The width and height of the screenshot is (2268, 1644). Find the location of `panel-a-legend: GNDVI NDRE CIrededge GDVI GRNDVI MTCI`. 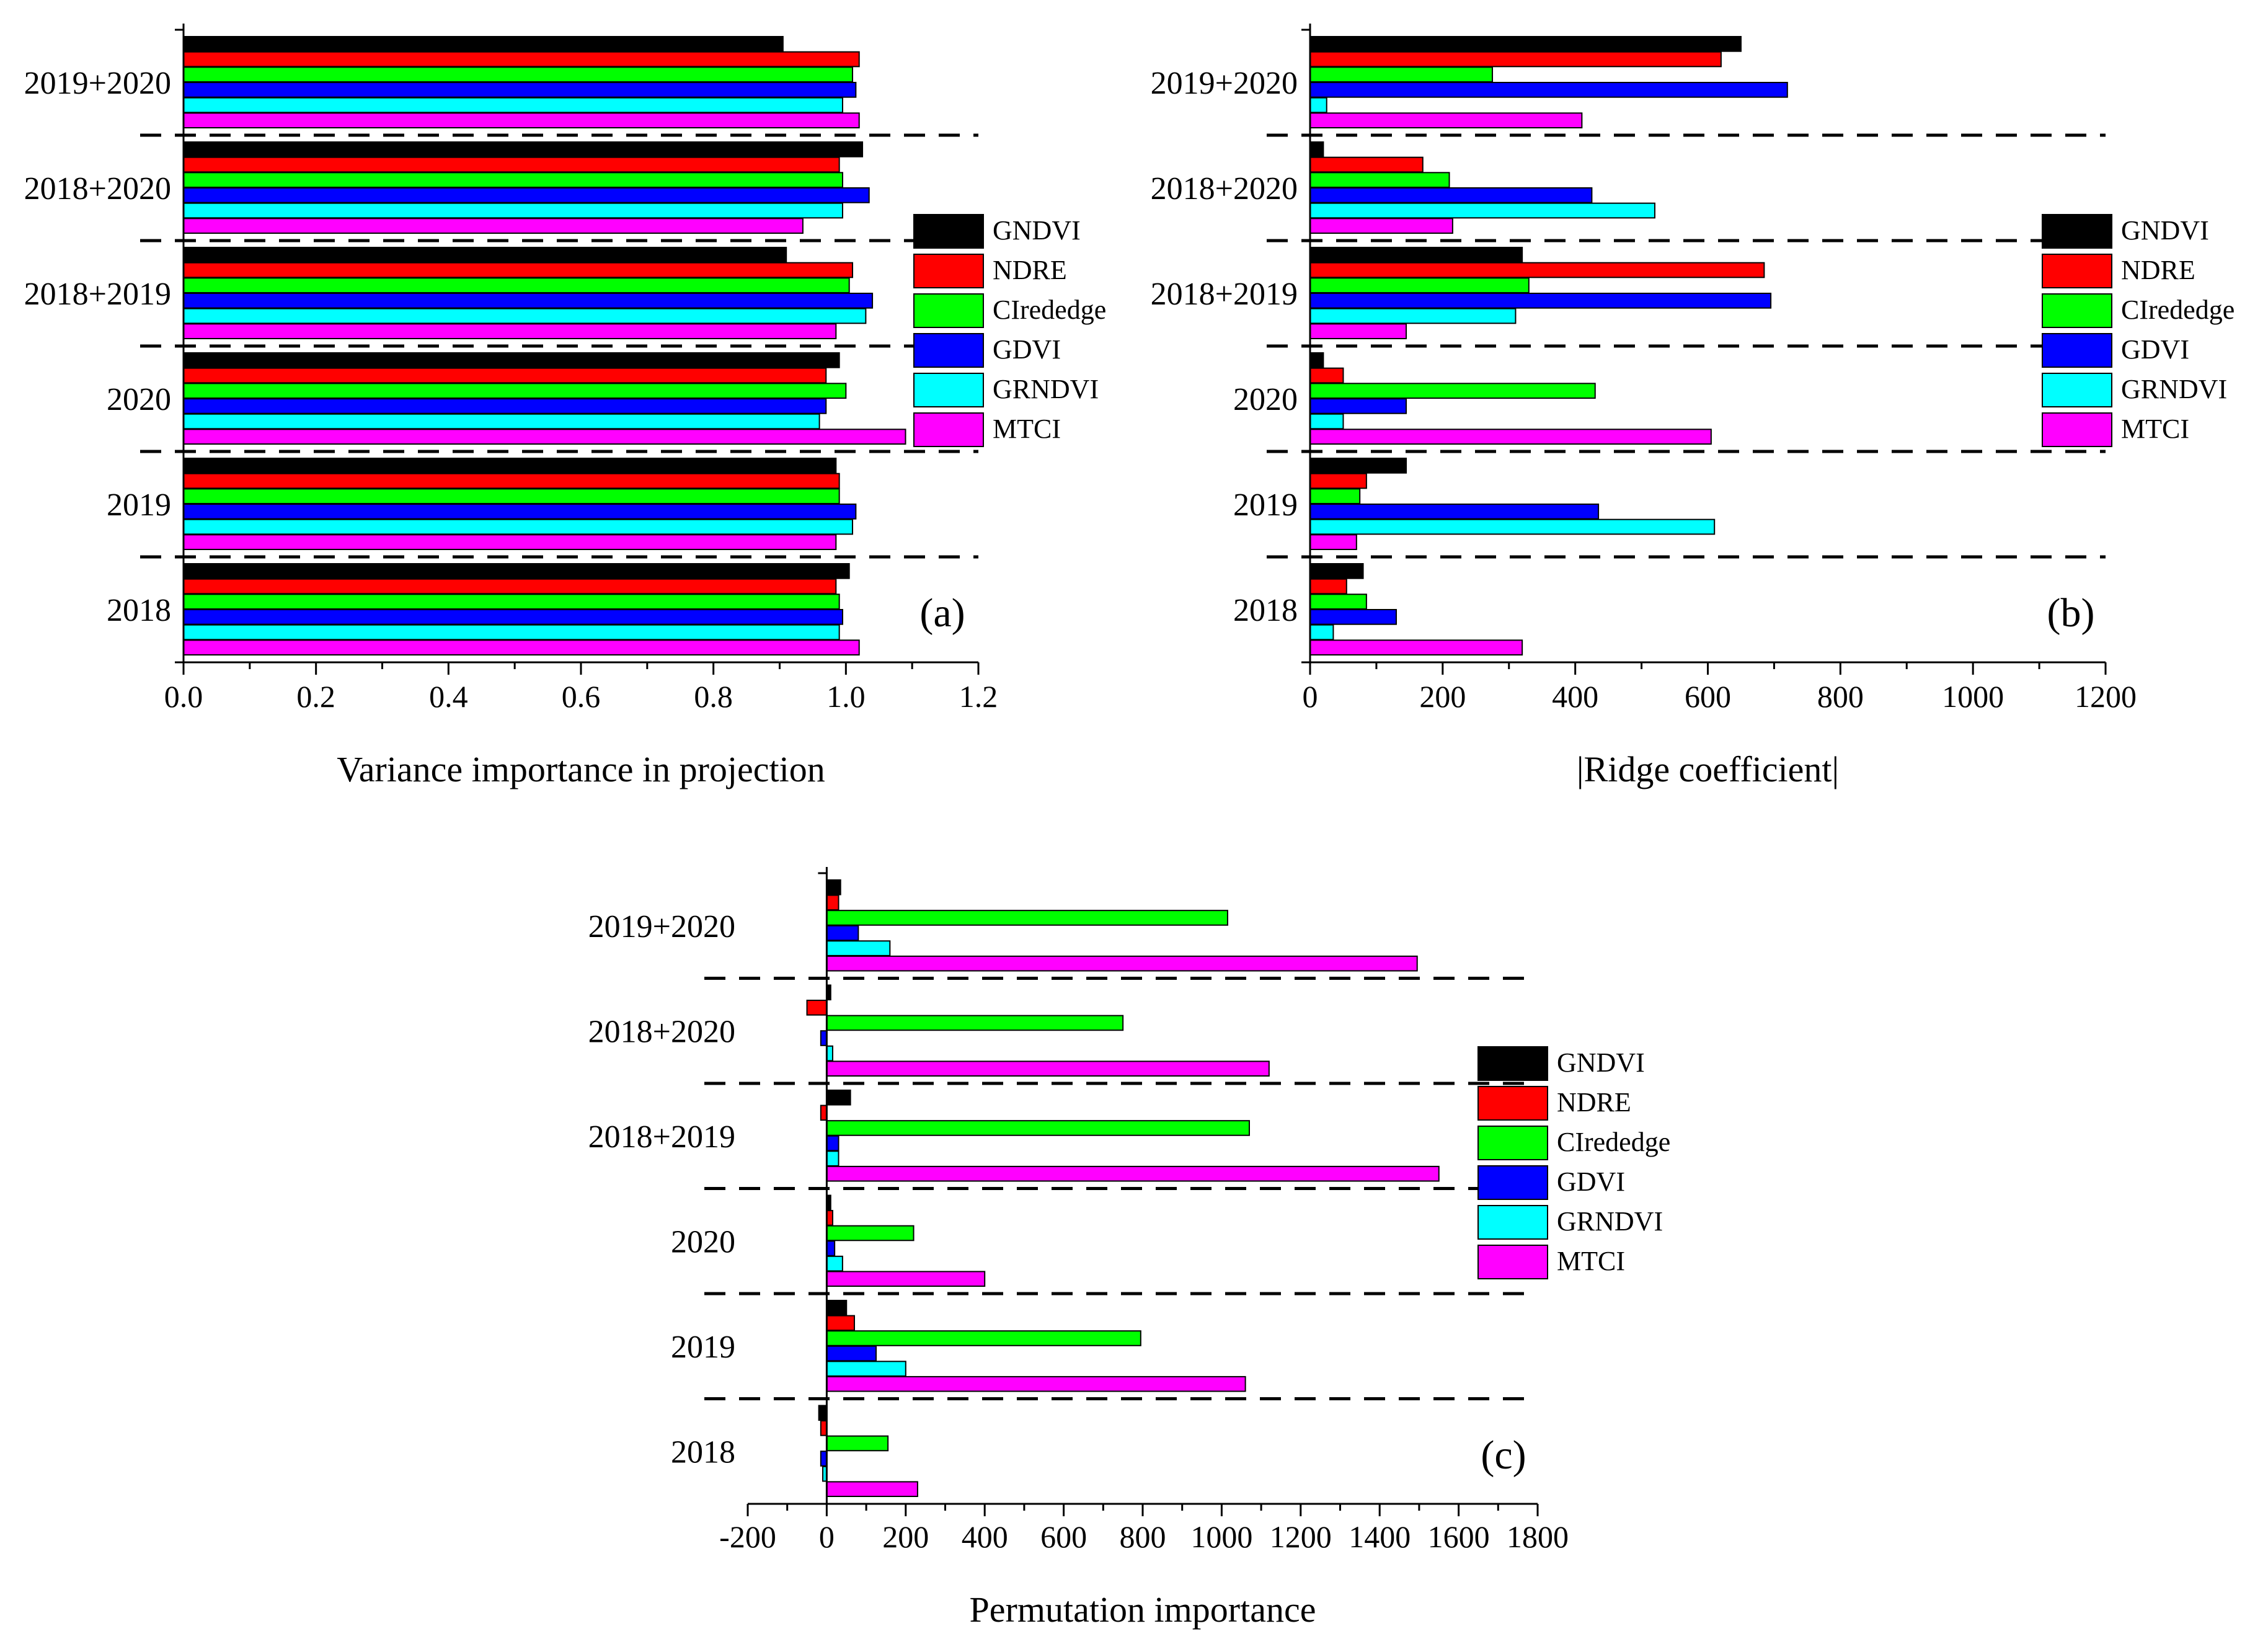

panel-a-legend: GNDVI NDRE CIrededge GDVI GRNDVI MTCI is located at coordinates (1010, 330).